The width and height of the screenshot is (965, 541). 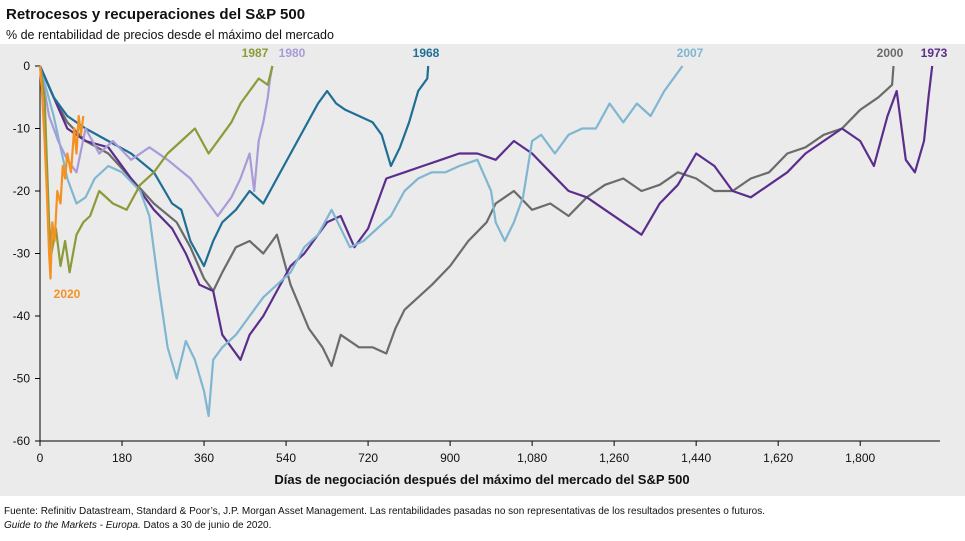 I want to click on series-label: 1973, so click(x=934, y=53).